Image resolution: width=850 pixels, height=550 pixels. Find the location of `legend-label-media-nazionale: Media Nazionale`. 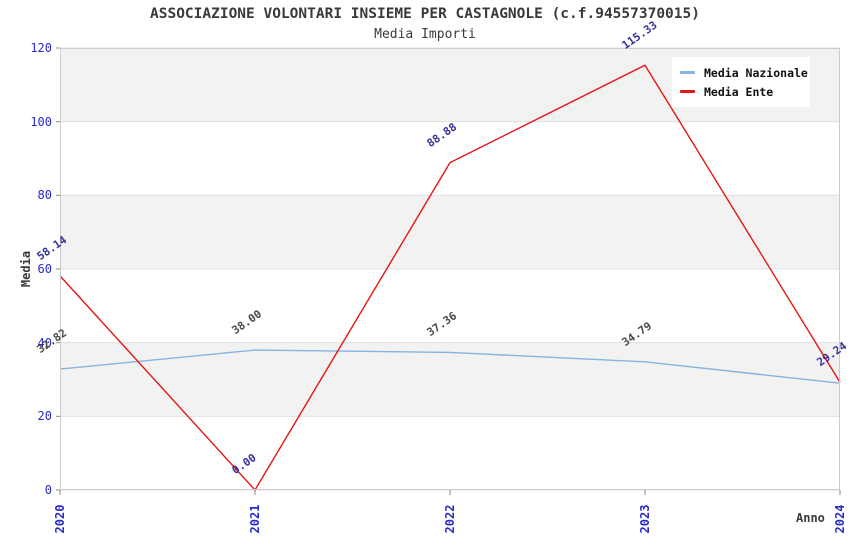

legend-label-media-nazionale: Media Nazionale is located at coordinates (756, 72).